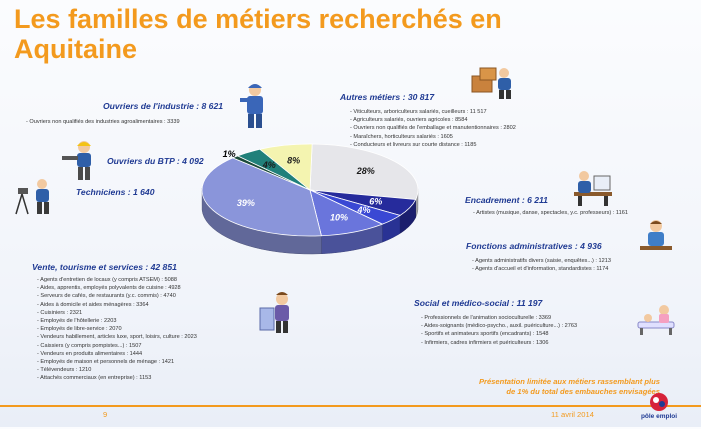  What do you see at coordinates (656, 235) in the screenshot?
I see `office-worker-icon` at bounding box center [656, 235].